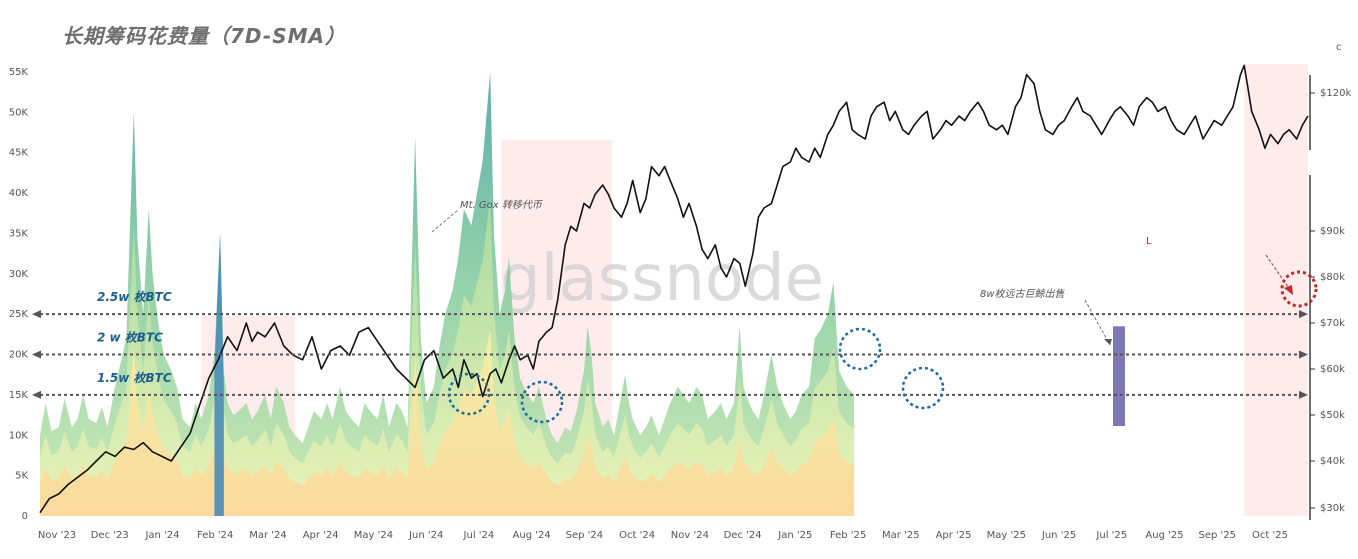  I want to click on right-axis-marker: c, so click(1339, 47).